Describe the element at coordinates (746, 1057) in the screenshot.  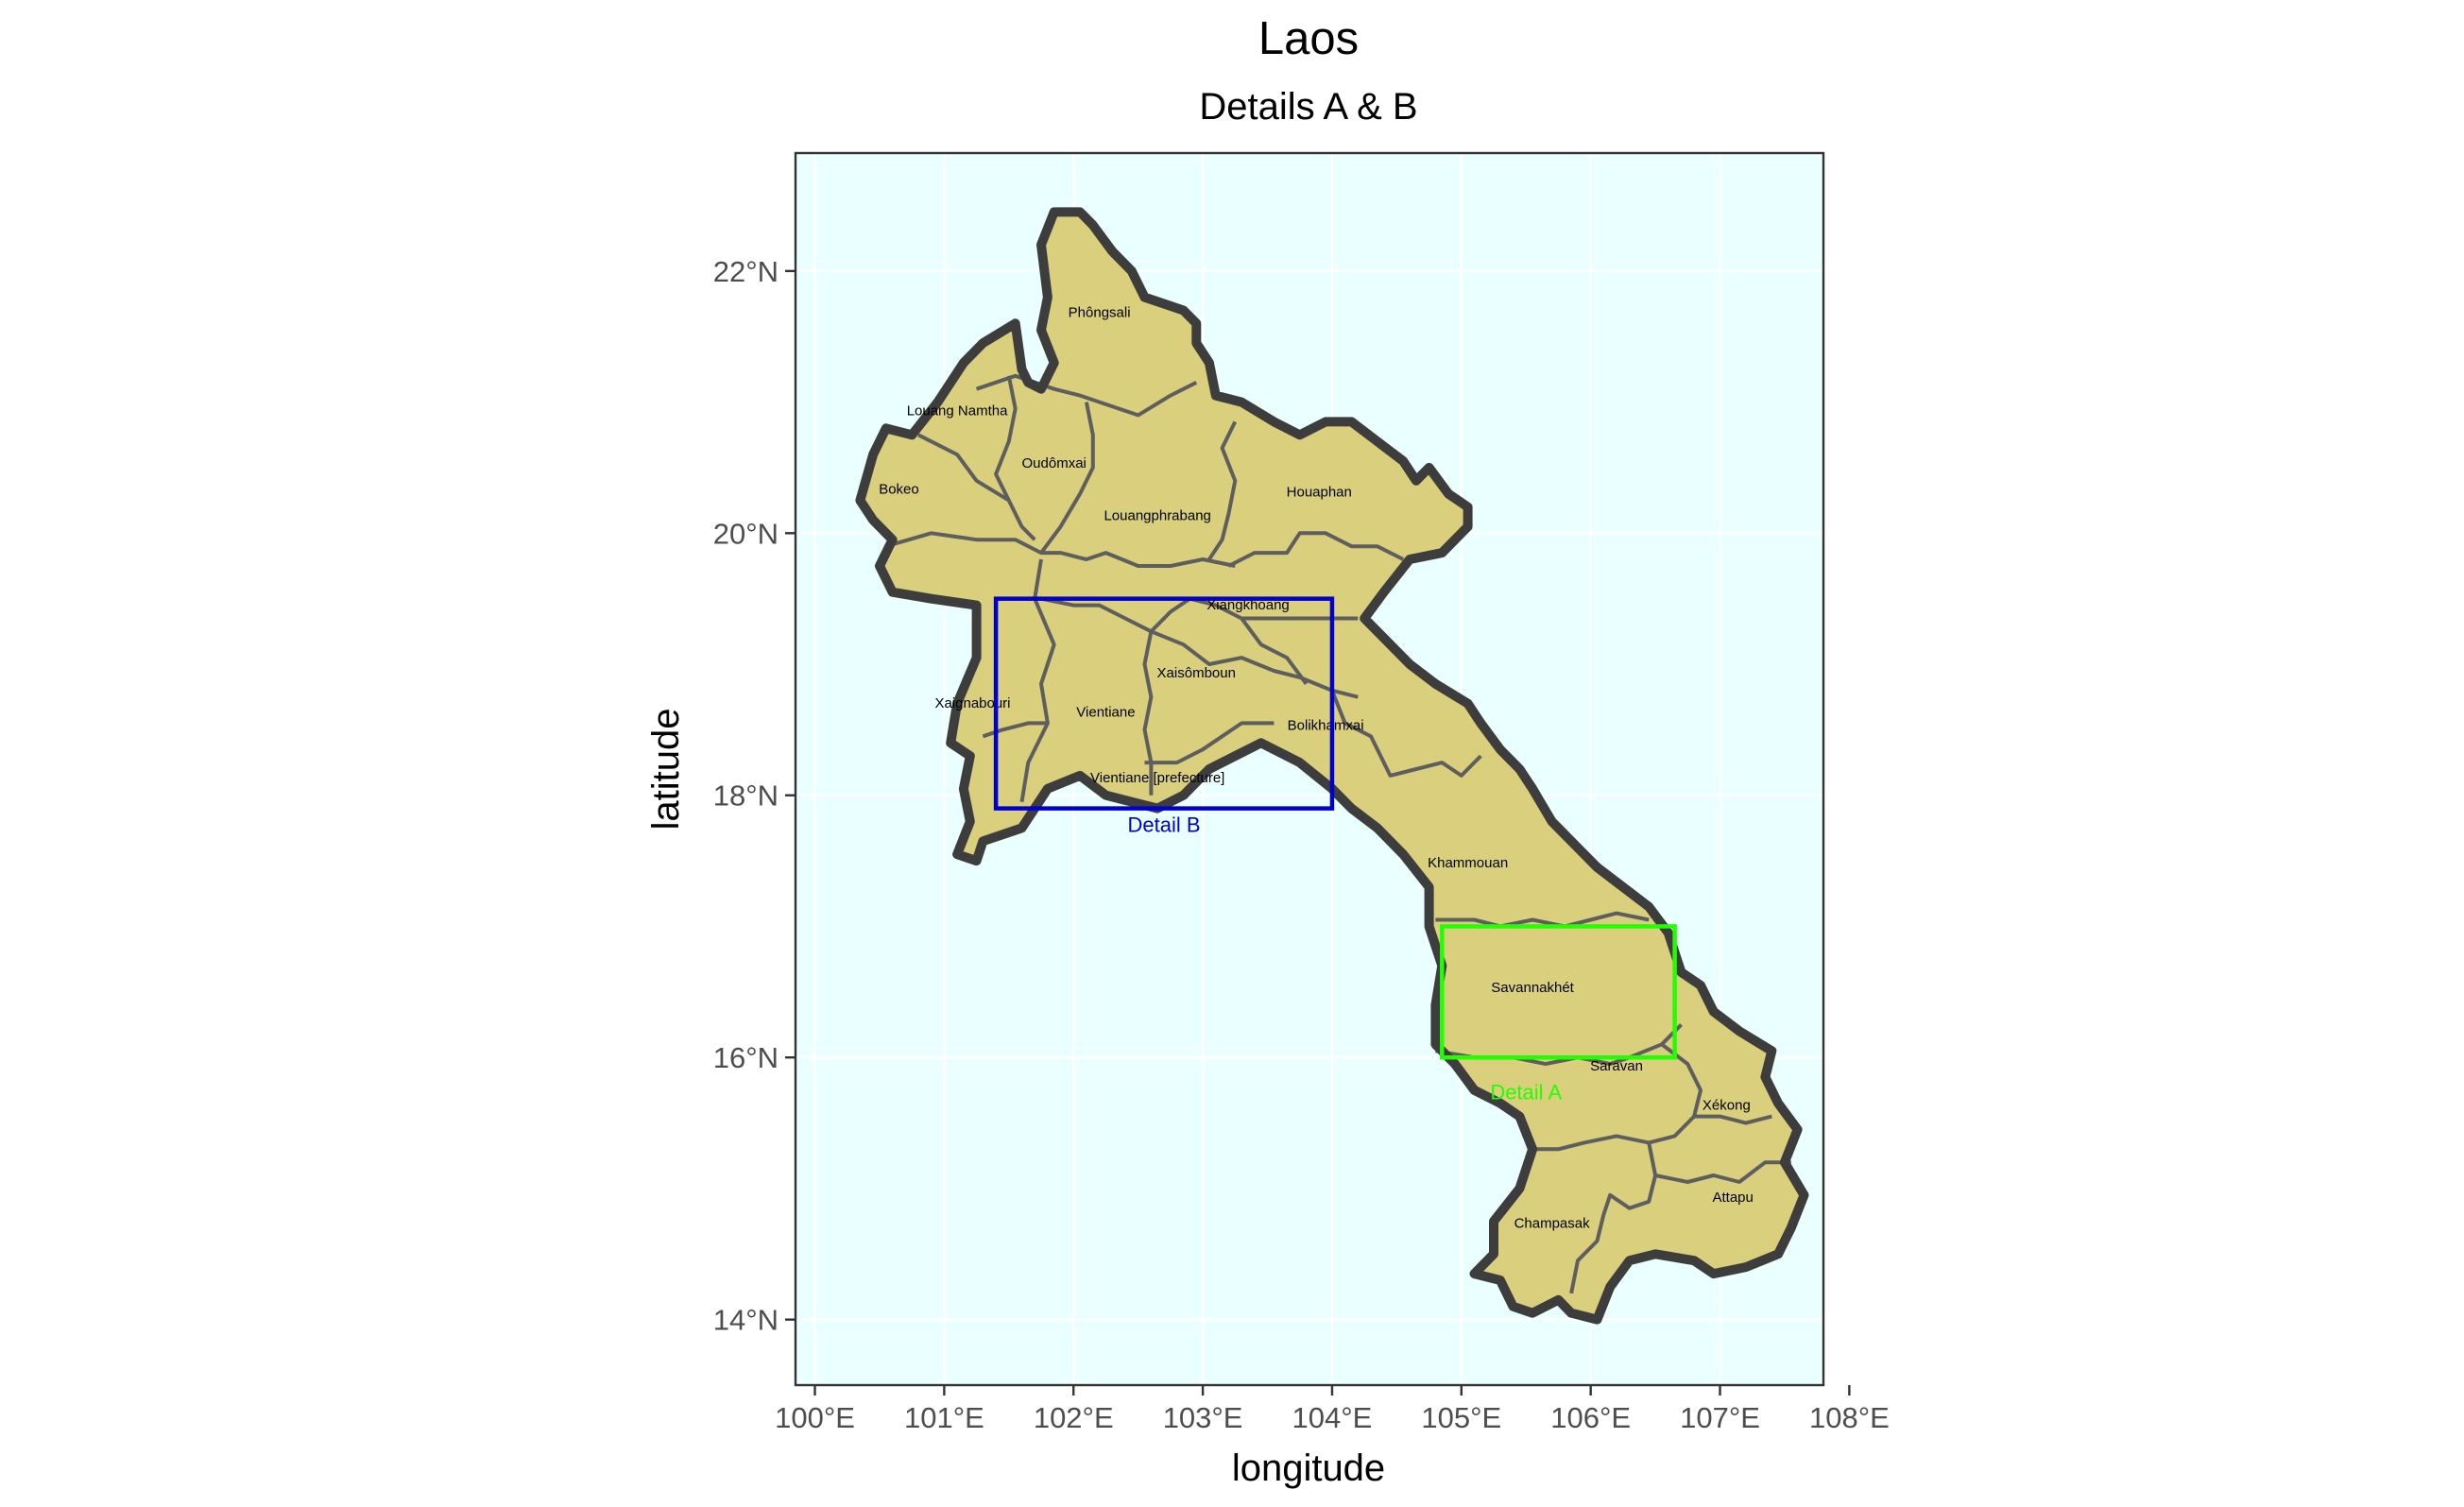
I see `y-tick-label: 16°N` at that location.